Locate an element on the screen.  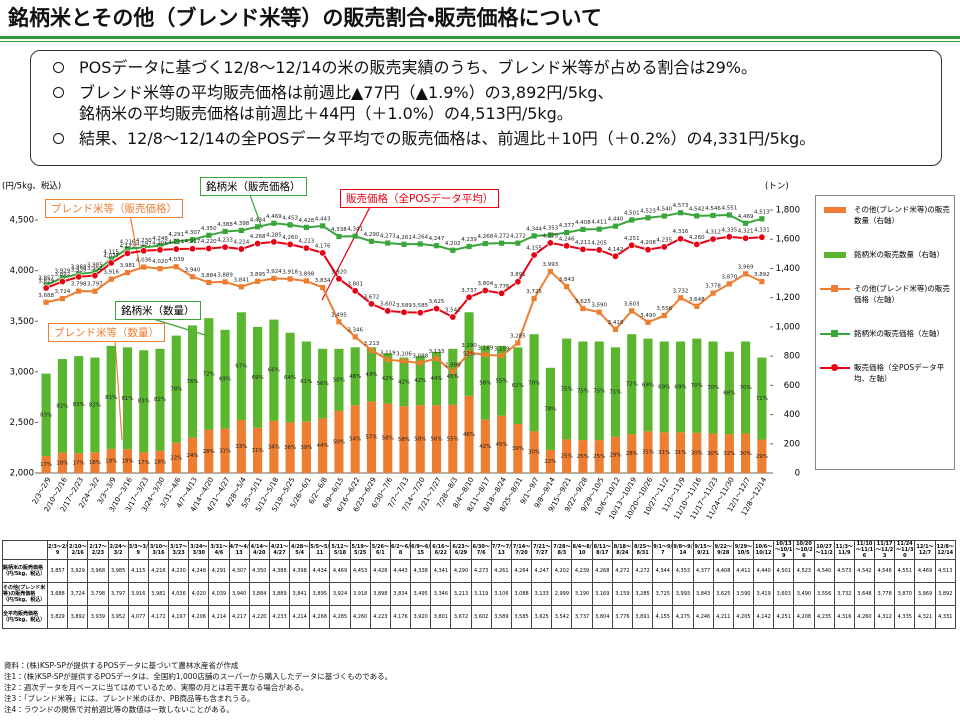
table-cell: 3,918 is located at coordinates (360, 594).